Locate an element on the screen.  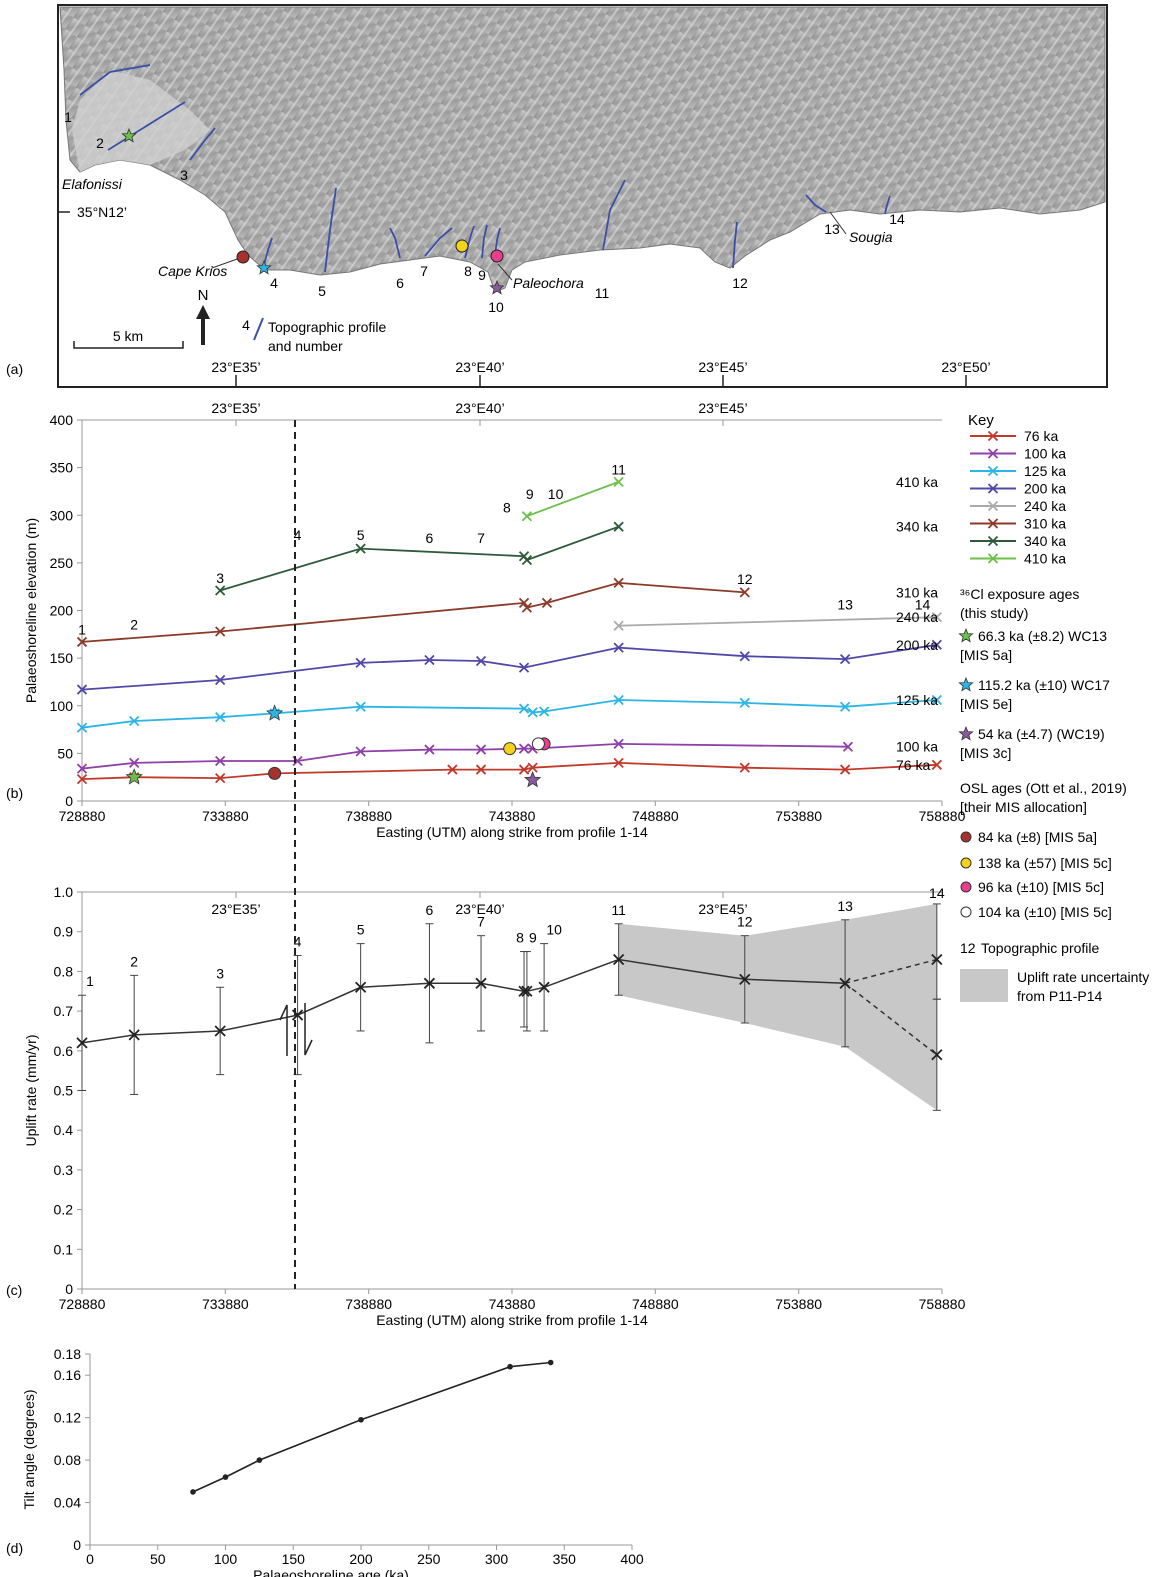
osl-title-1: OSL ages (Ott et al., 2019) is located at coordinates (1043, 788).